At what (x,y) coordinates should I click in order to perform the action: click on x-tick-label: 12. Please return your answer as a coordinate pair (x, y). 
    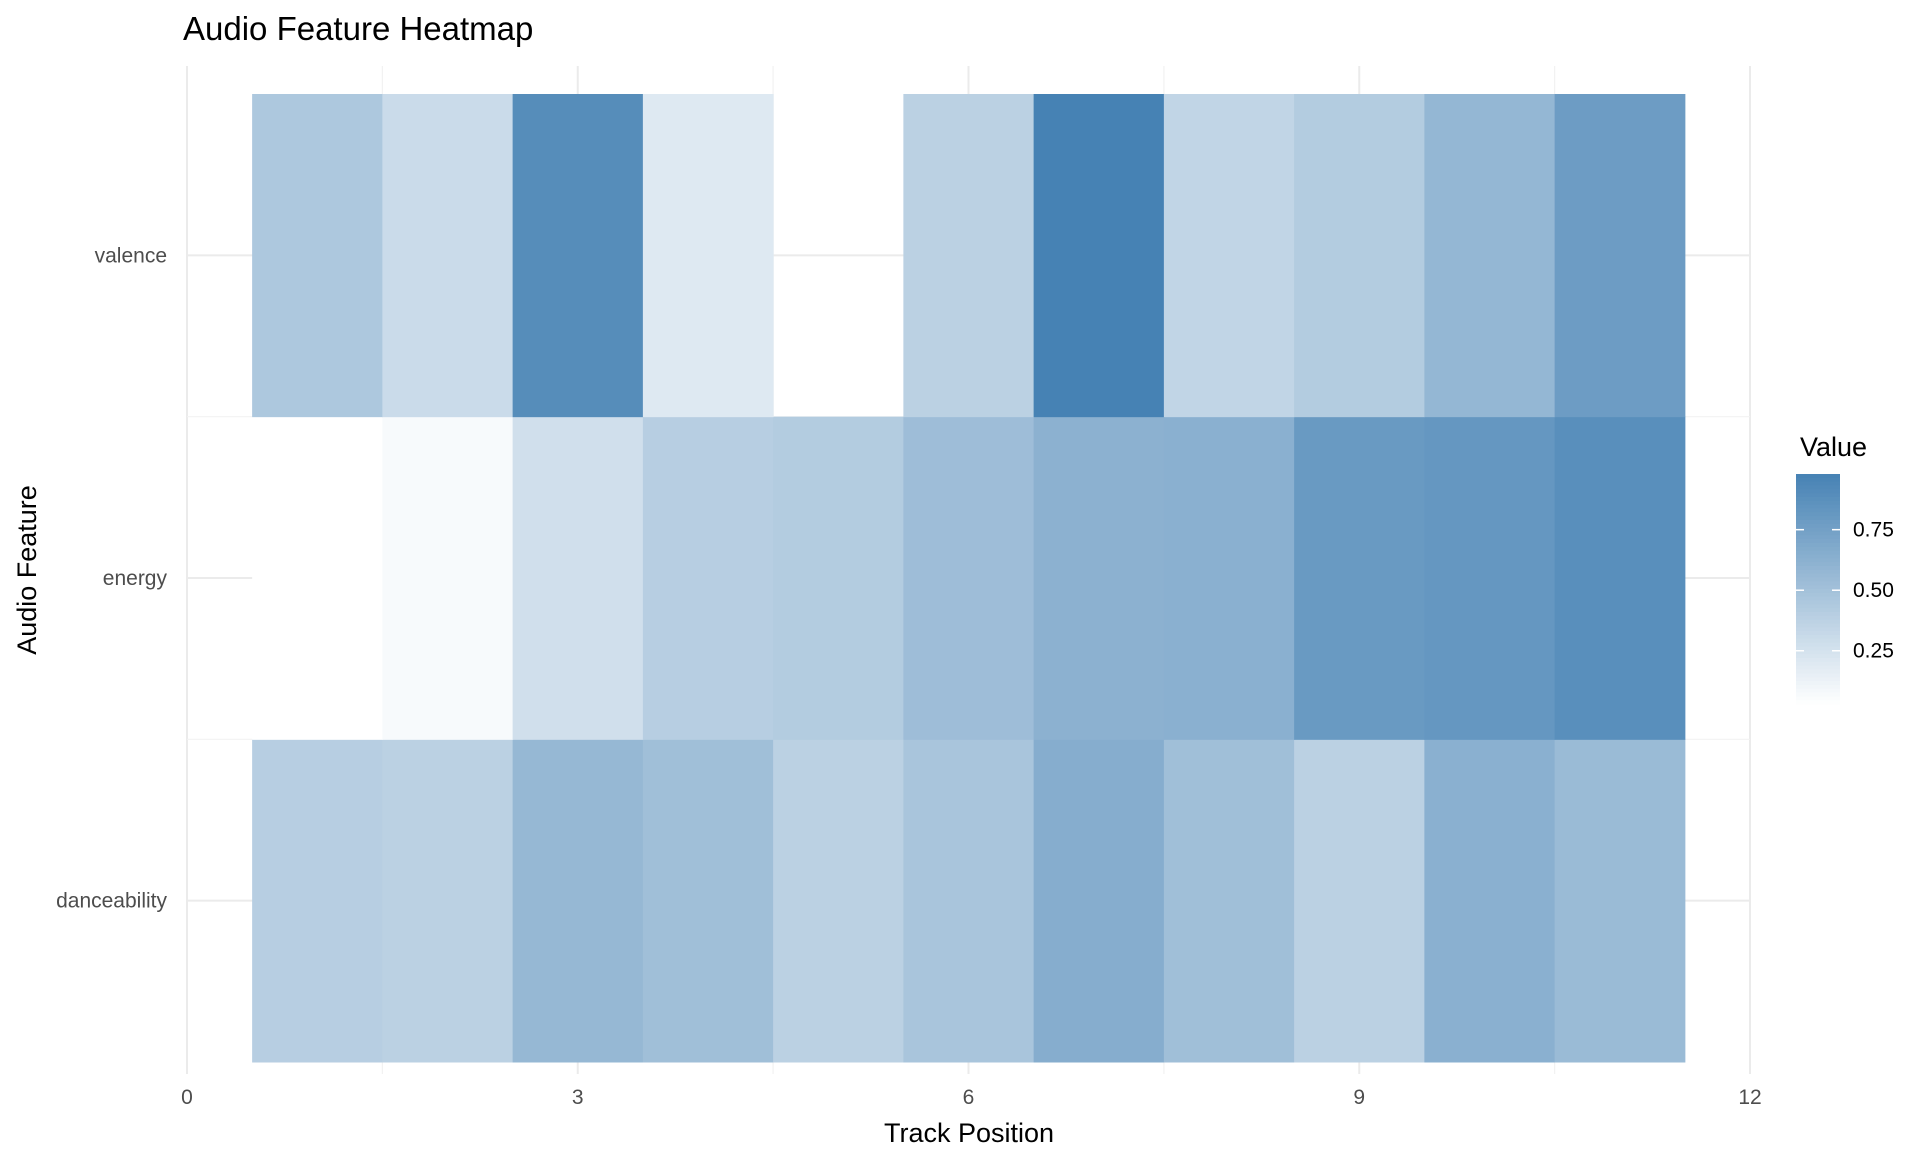
    Looking at the image, I should click on (1749, 1097).